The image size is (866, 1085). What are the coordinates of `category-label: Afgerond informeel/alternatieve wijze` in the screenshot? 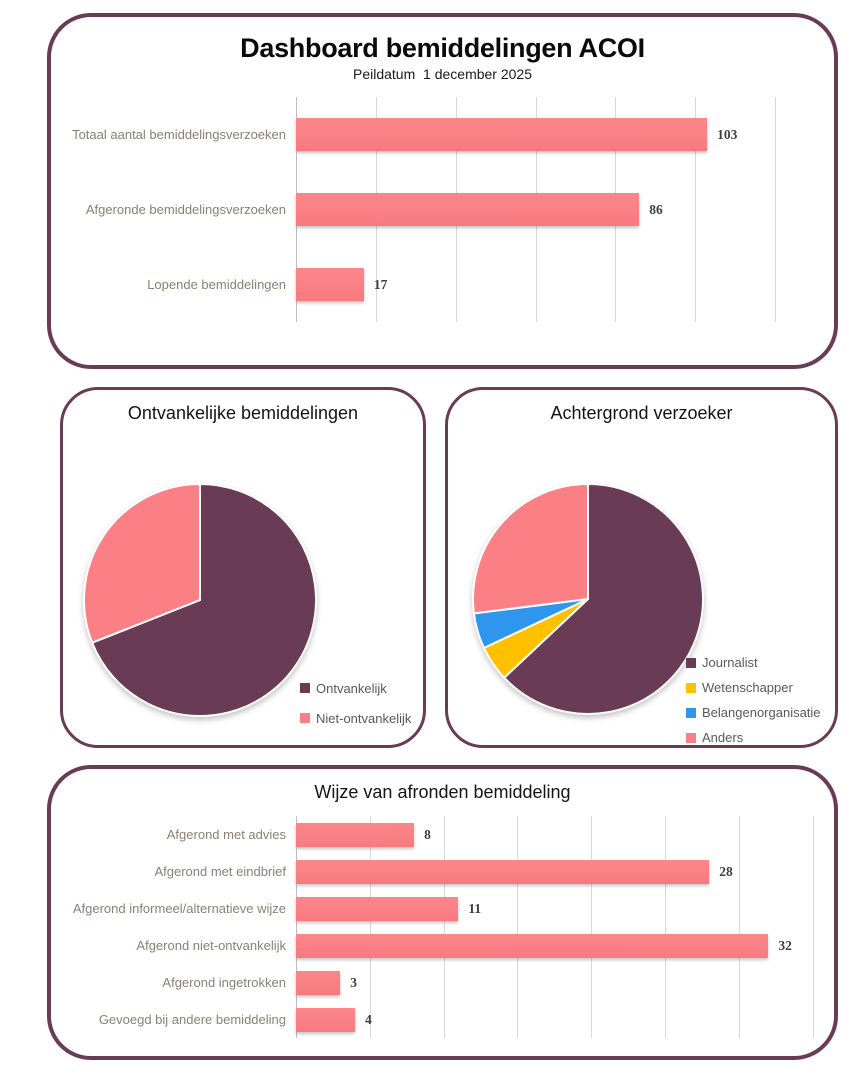 It's located at (179, 908).